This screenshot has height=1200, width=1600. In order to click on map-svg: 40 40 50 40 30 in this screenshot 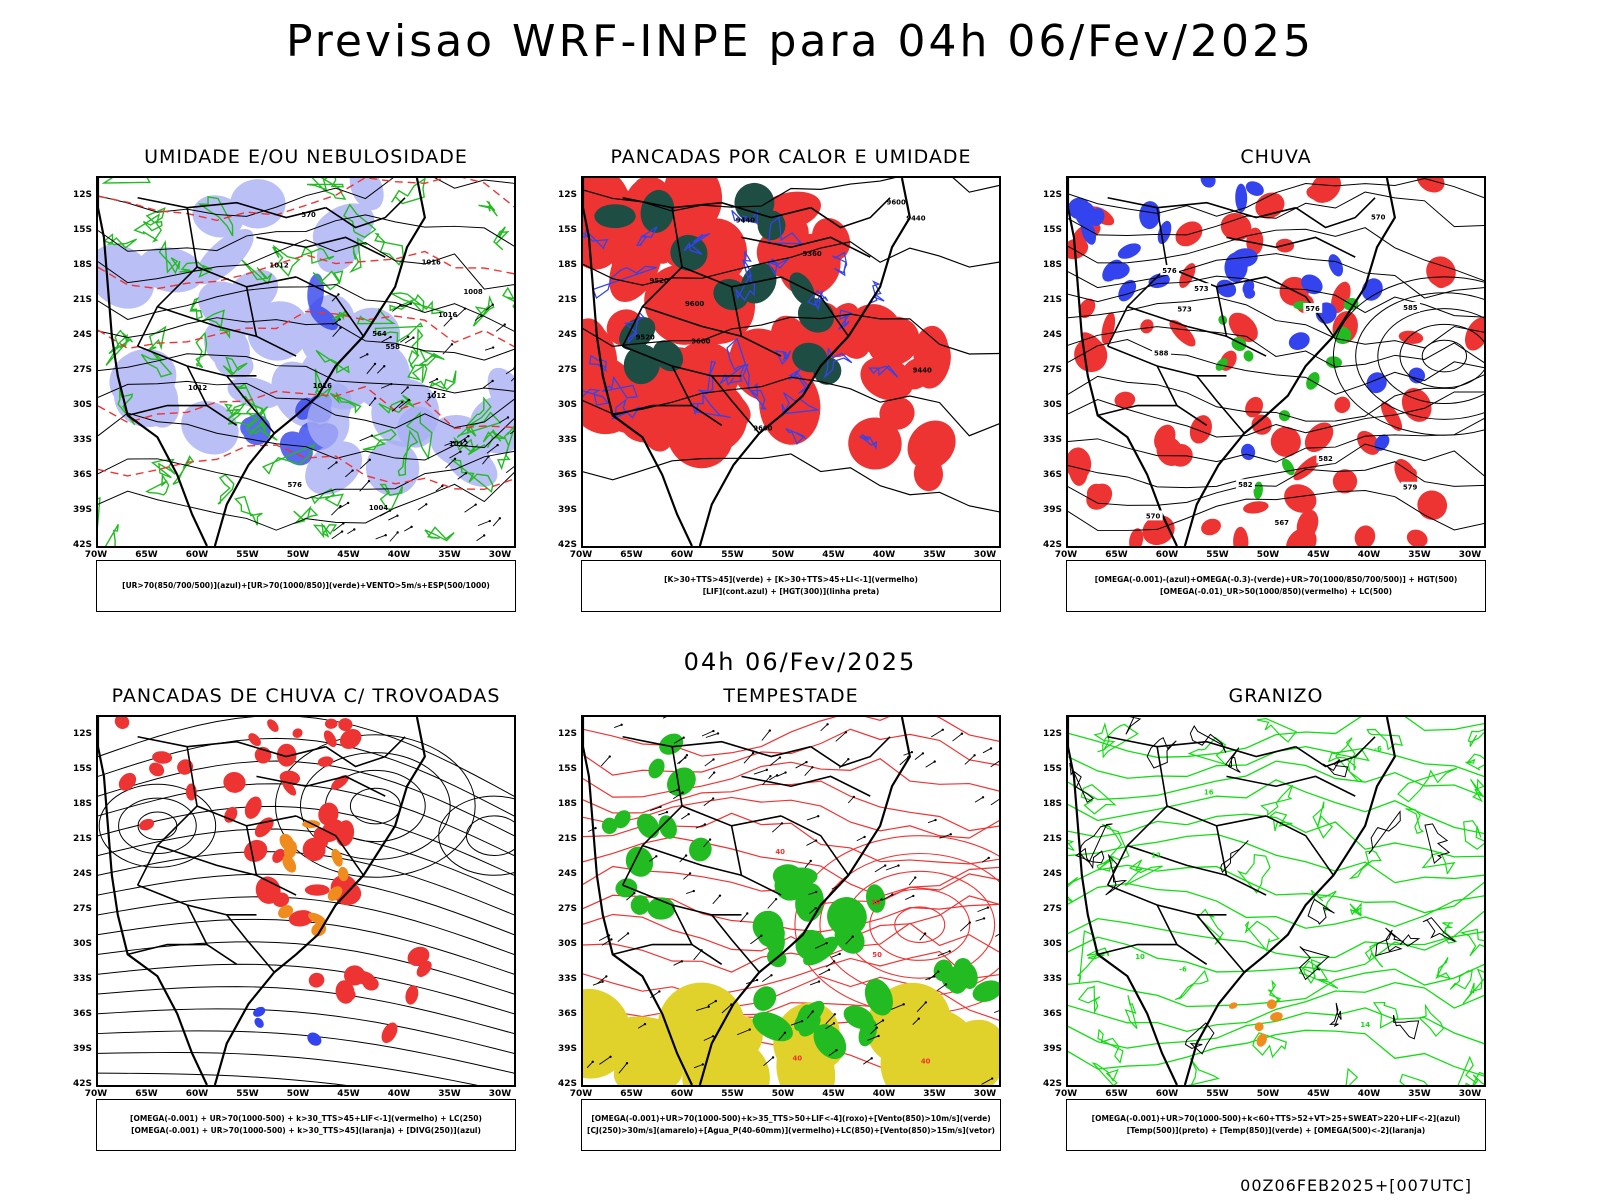, I will do `click(791, 901)`.